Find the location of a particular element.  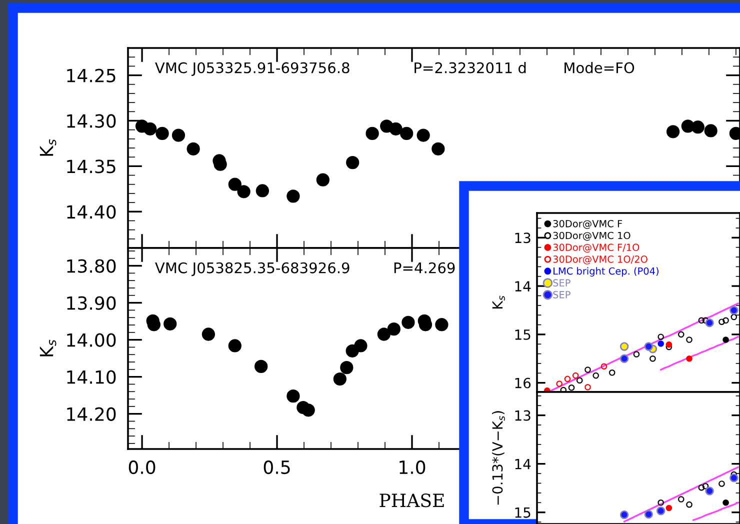

legend-label: 30Dor@VMC F/1O is located at coordinates (596, 248).